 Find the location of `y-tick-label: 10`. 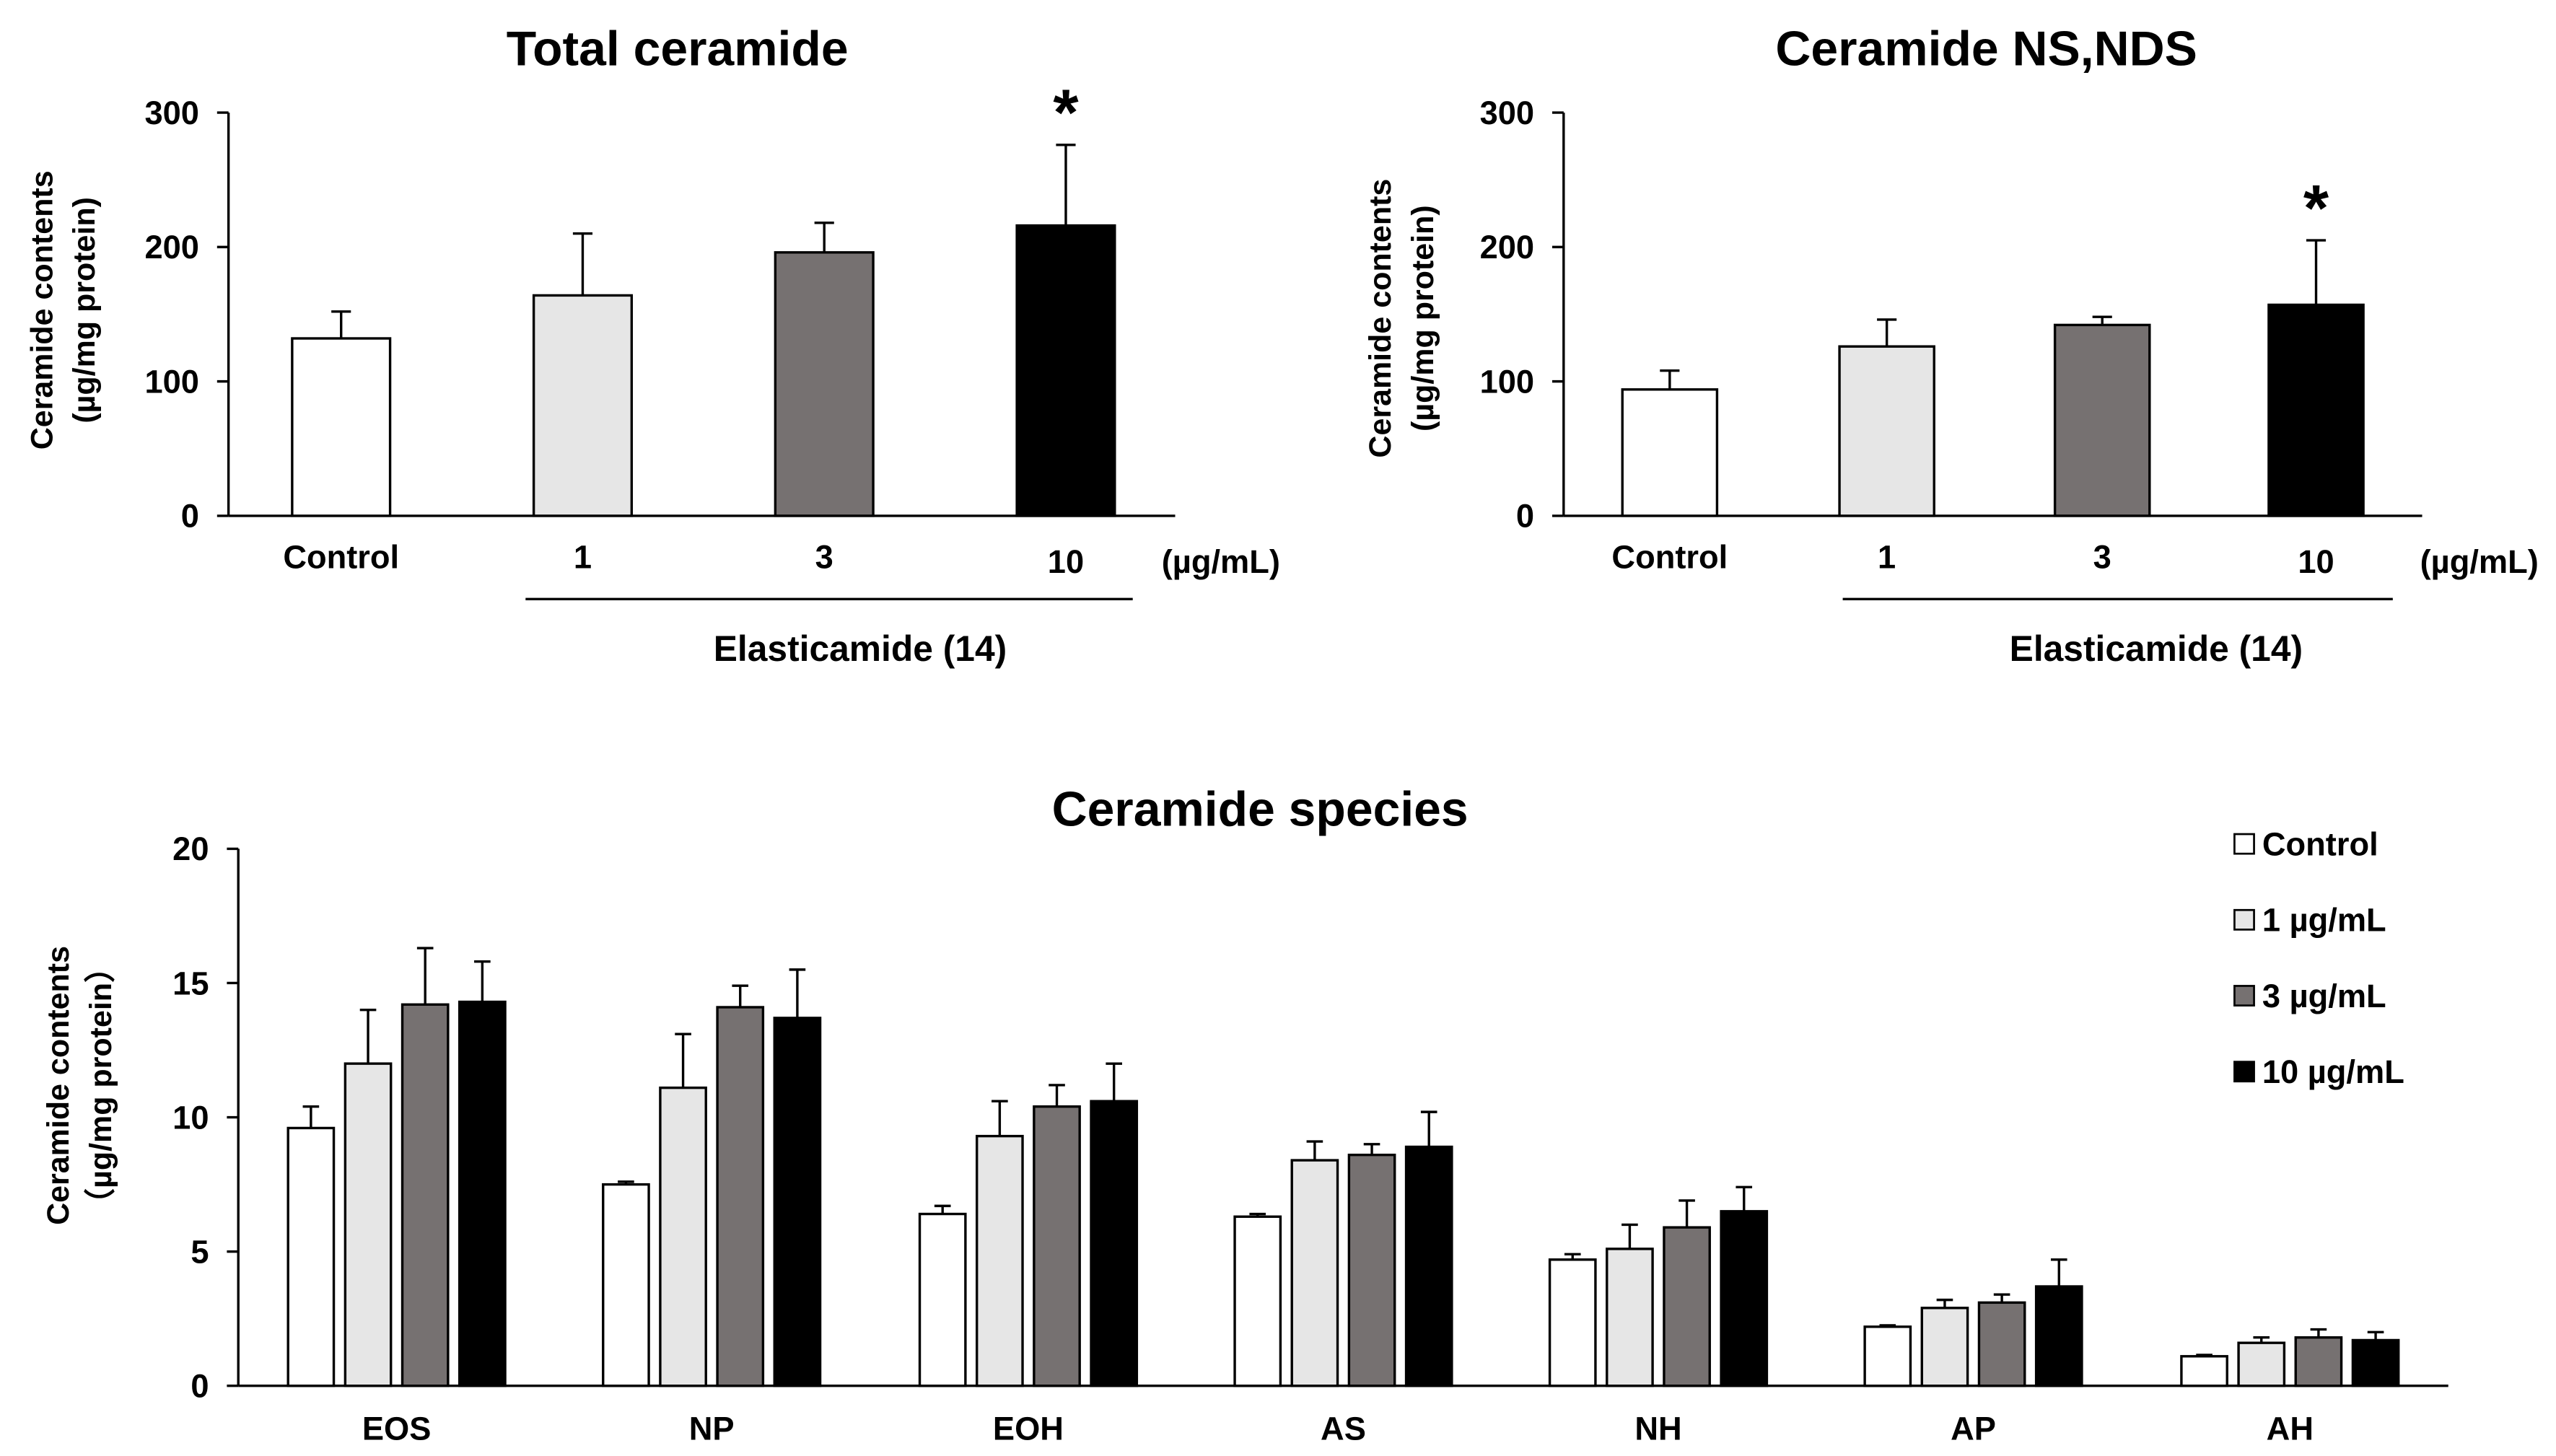

y-tick-label: 10 is located at coordinates (190, 1117).